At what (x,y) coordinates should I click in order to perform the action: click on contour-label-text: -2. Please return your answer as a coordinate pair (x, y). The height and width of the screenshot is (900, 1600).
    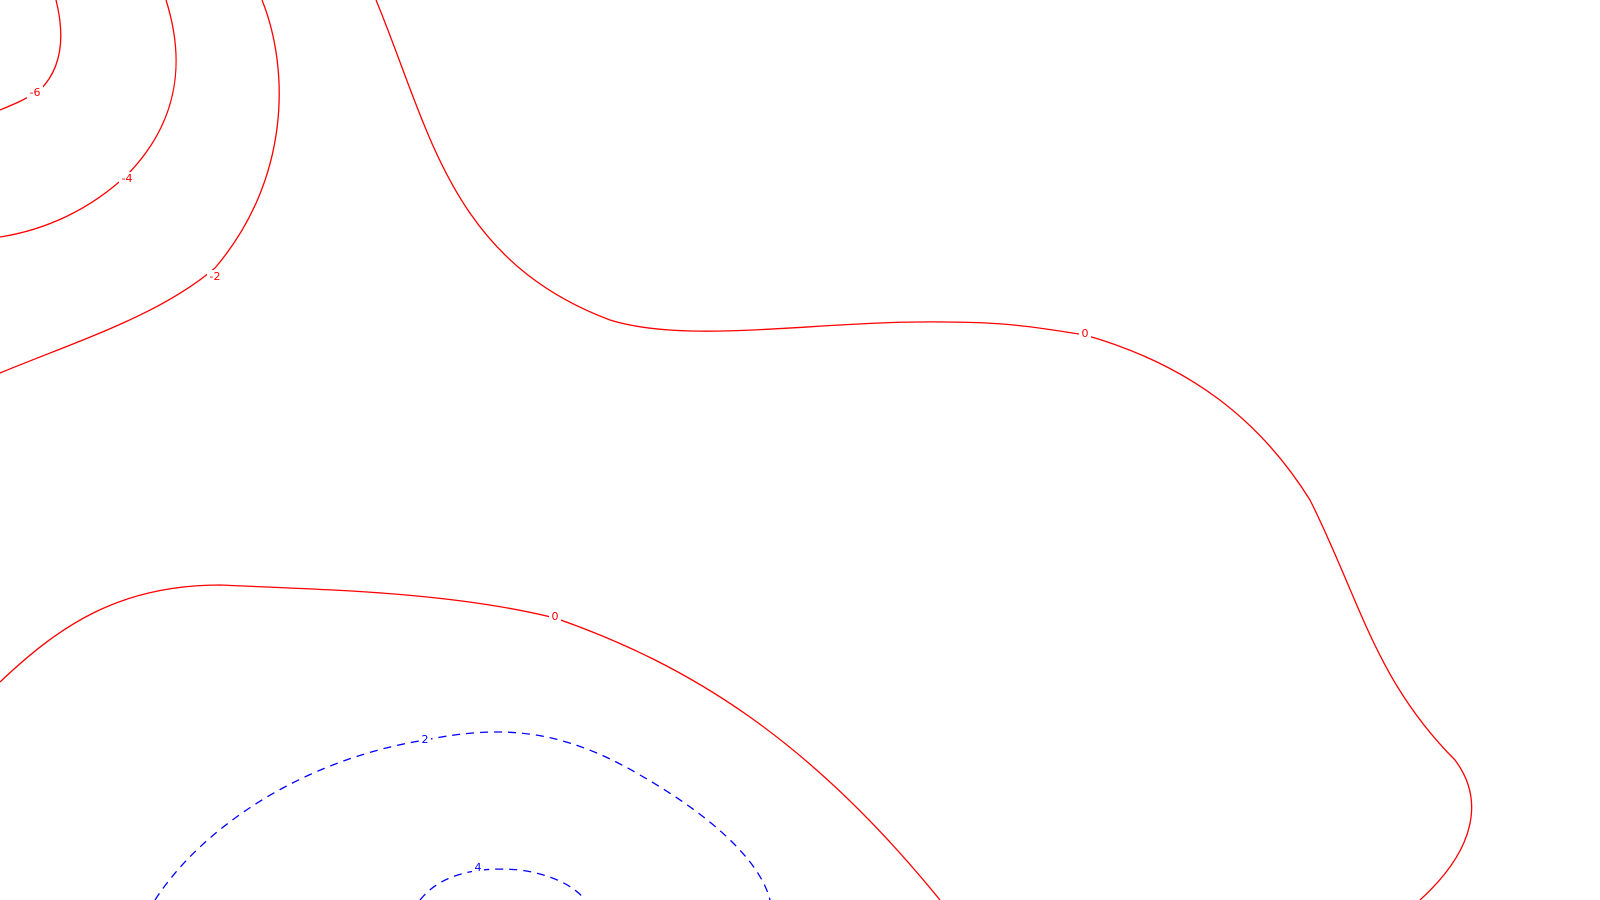
    Looking at the image, I should click on (215, 276).